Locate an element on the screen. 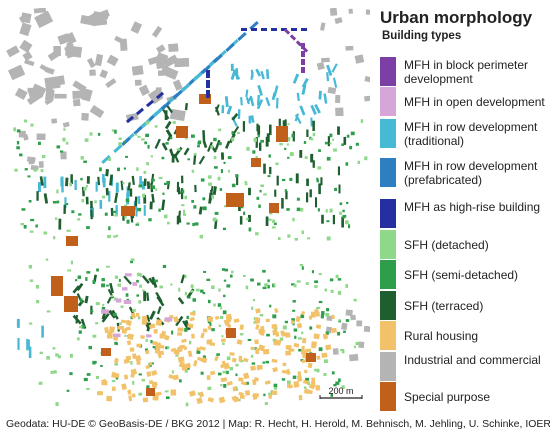 This screenshot has width=550, height=439. legend-label: MFH as high-rise building is located at coordinates (472, 207).